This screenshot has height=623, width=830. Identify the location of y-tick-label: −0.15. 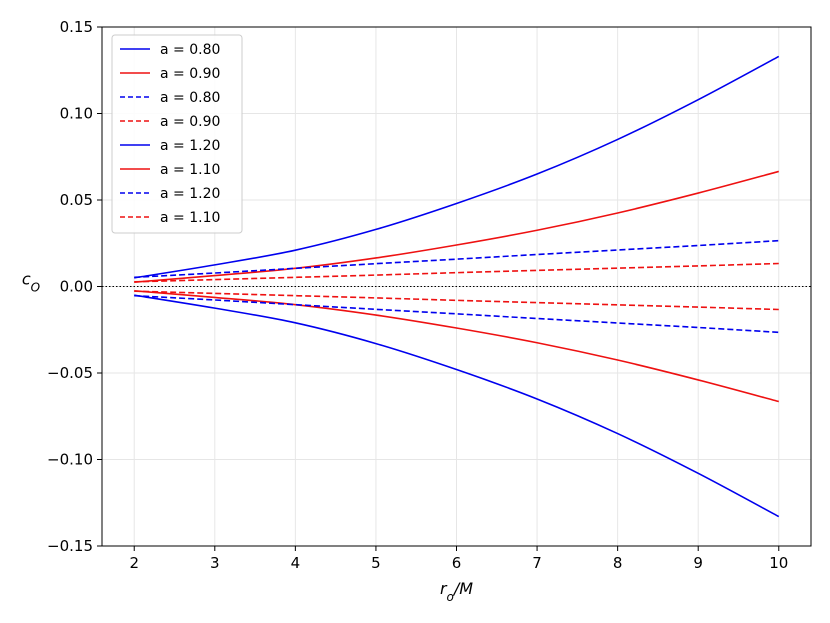
(70, 546).